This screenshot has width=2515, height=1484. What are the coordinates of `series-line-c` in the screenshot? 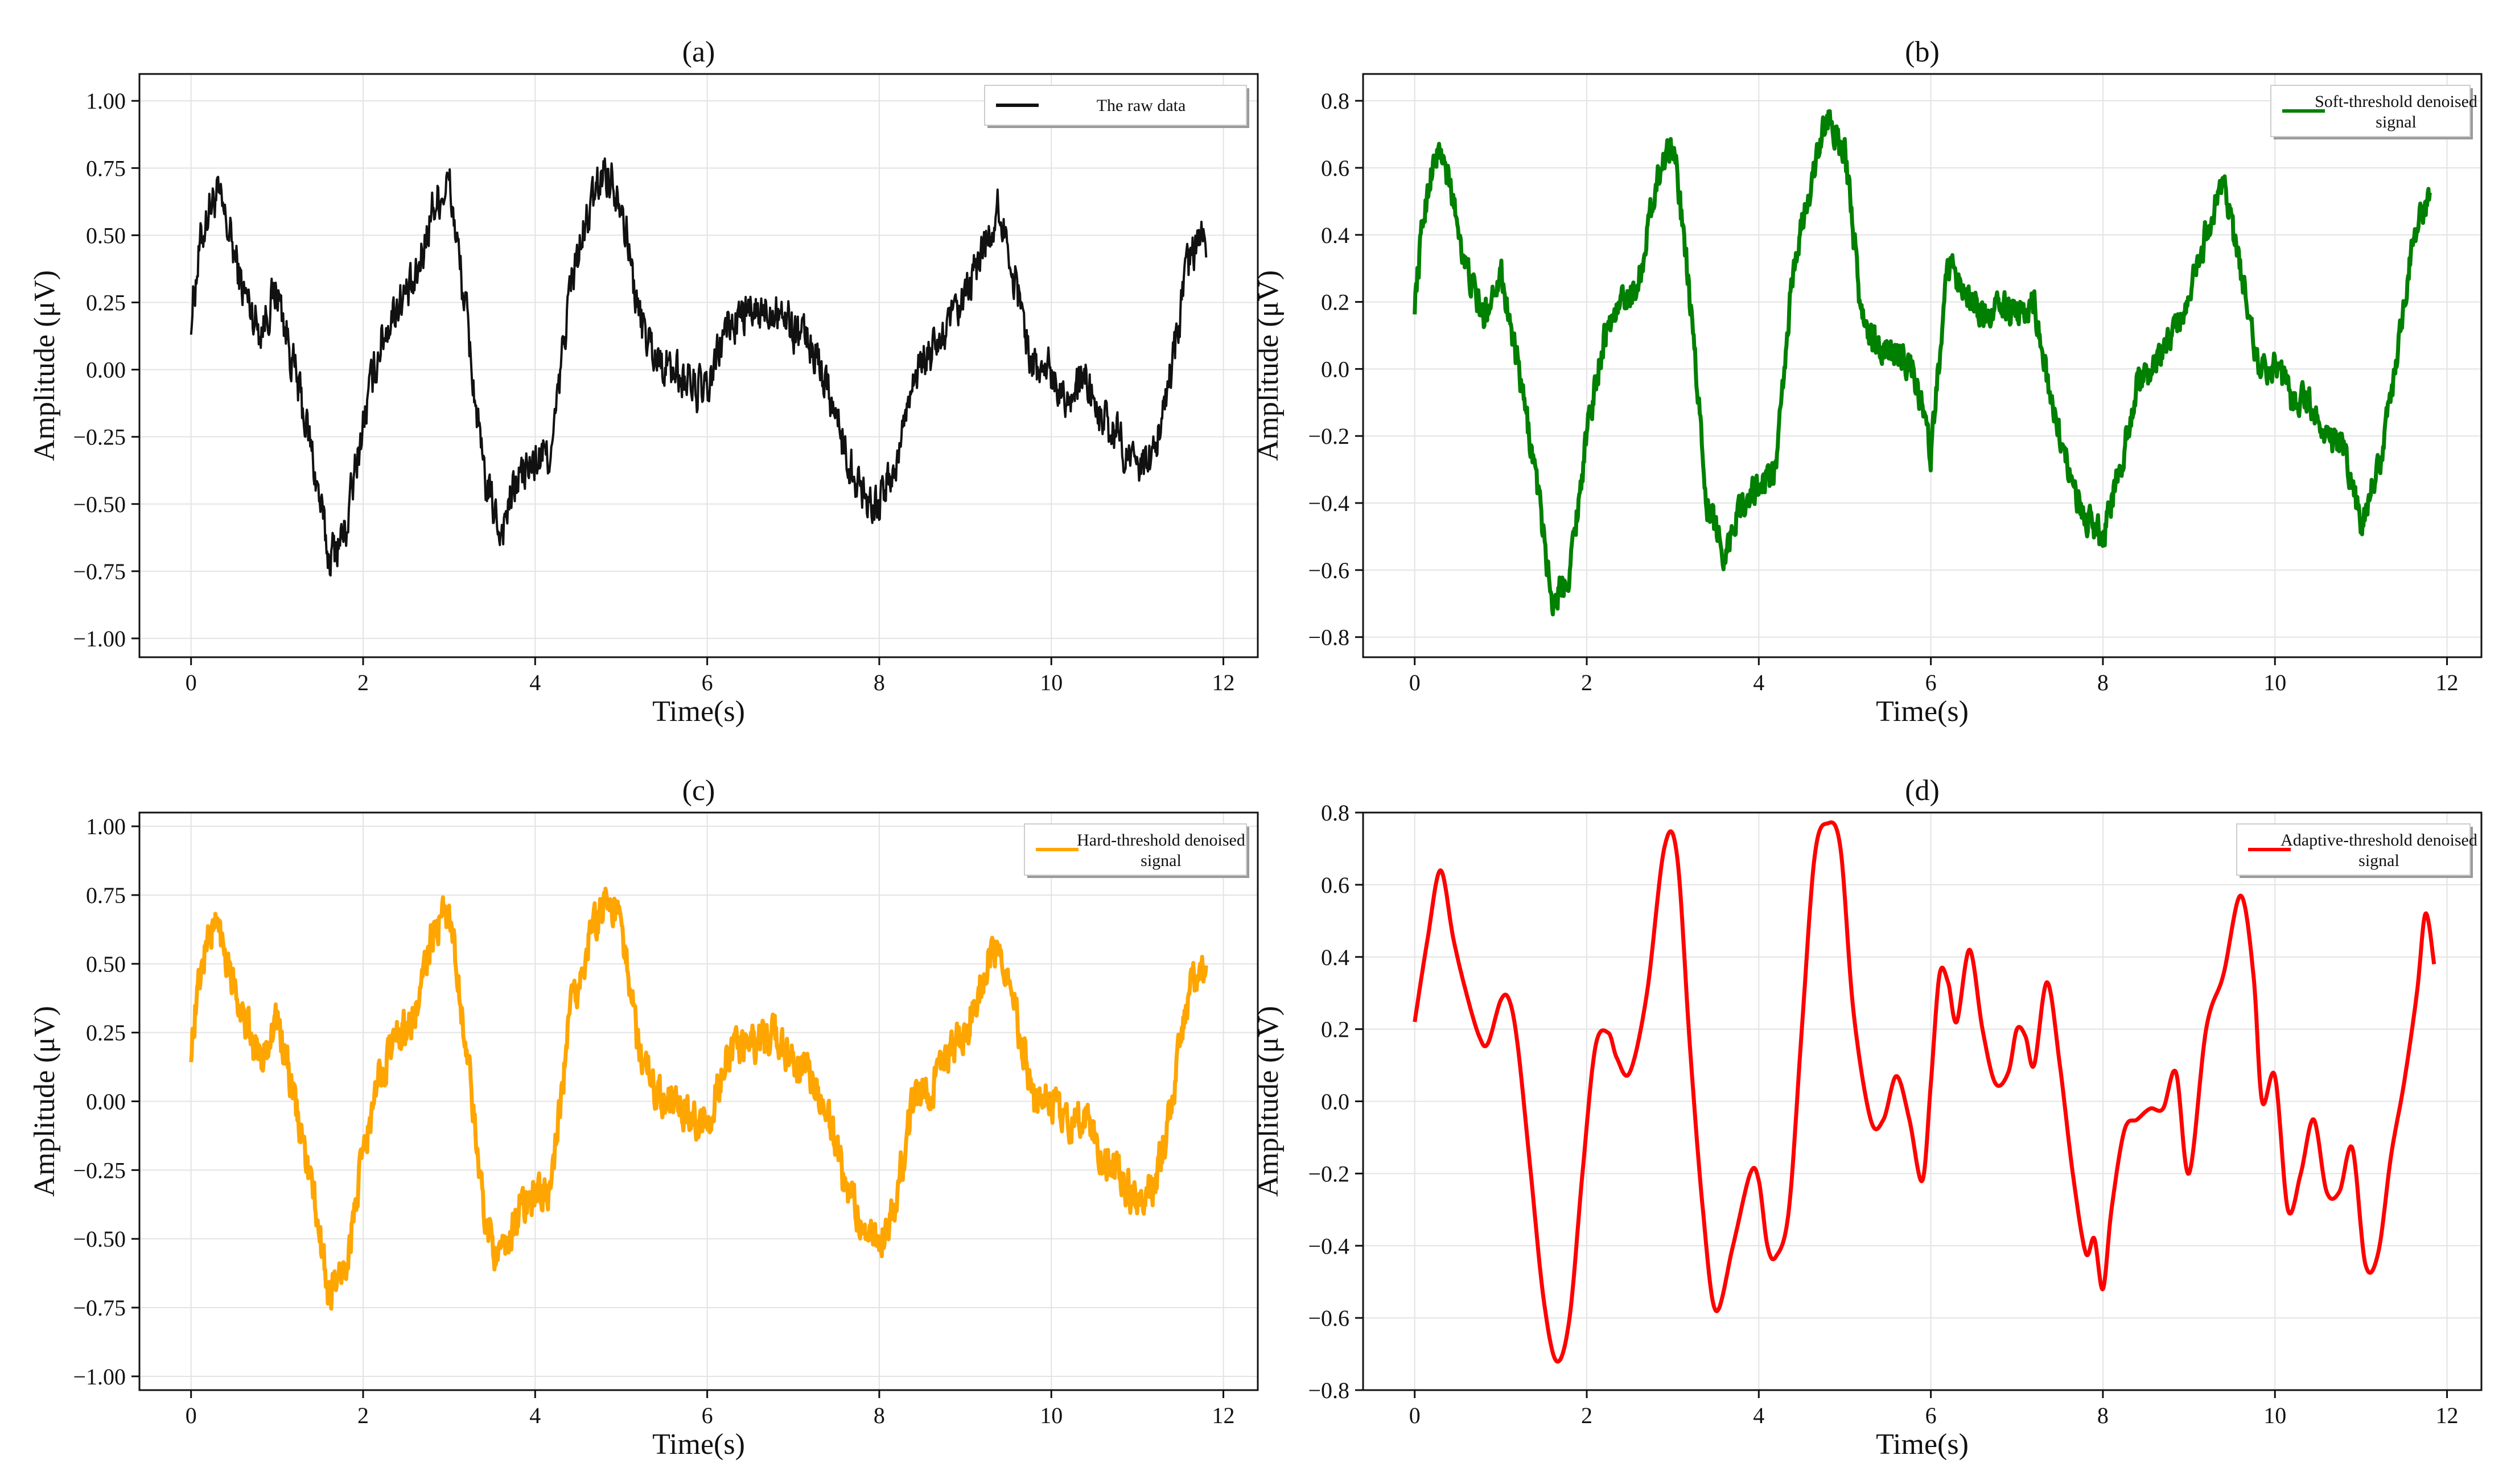 It's located at (698, 1099).